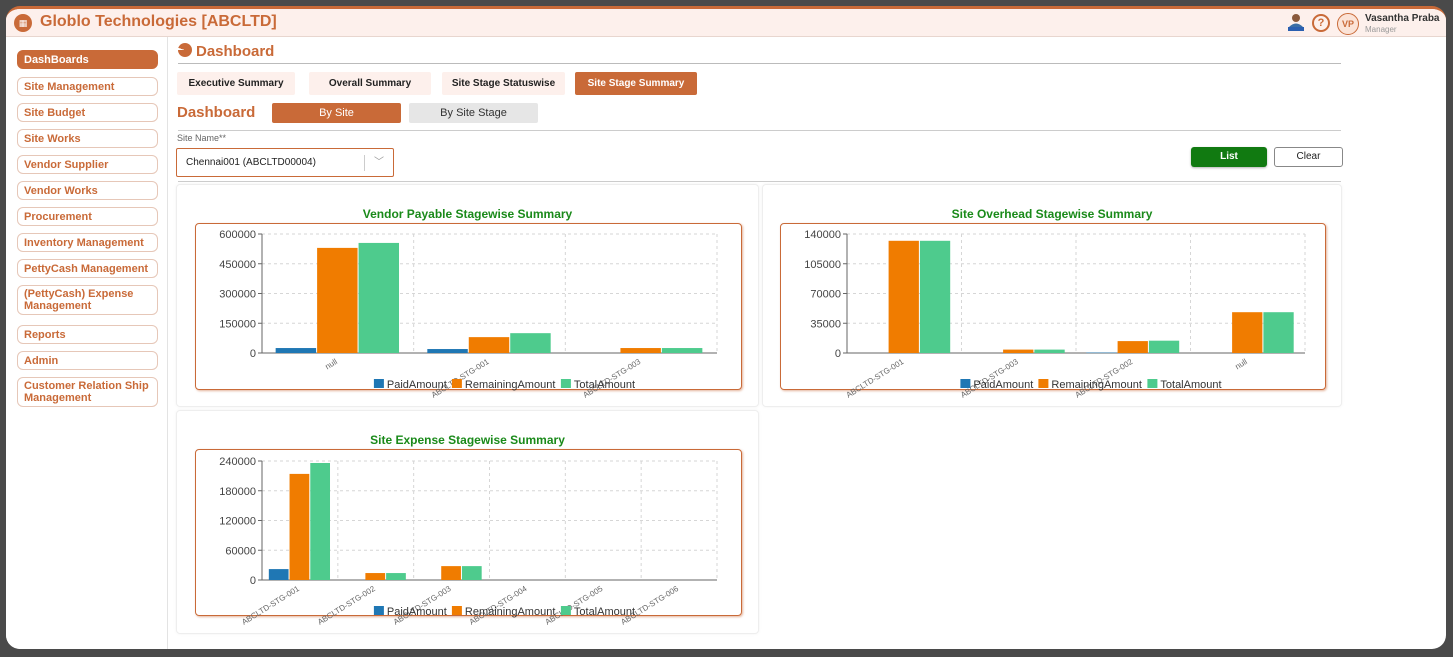 This screenshot has width=1453, height=657. I want to click on sidebar-item-site-works: Site Works, so click(87, 138).